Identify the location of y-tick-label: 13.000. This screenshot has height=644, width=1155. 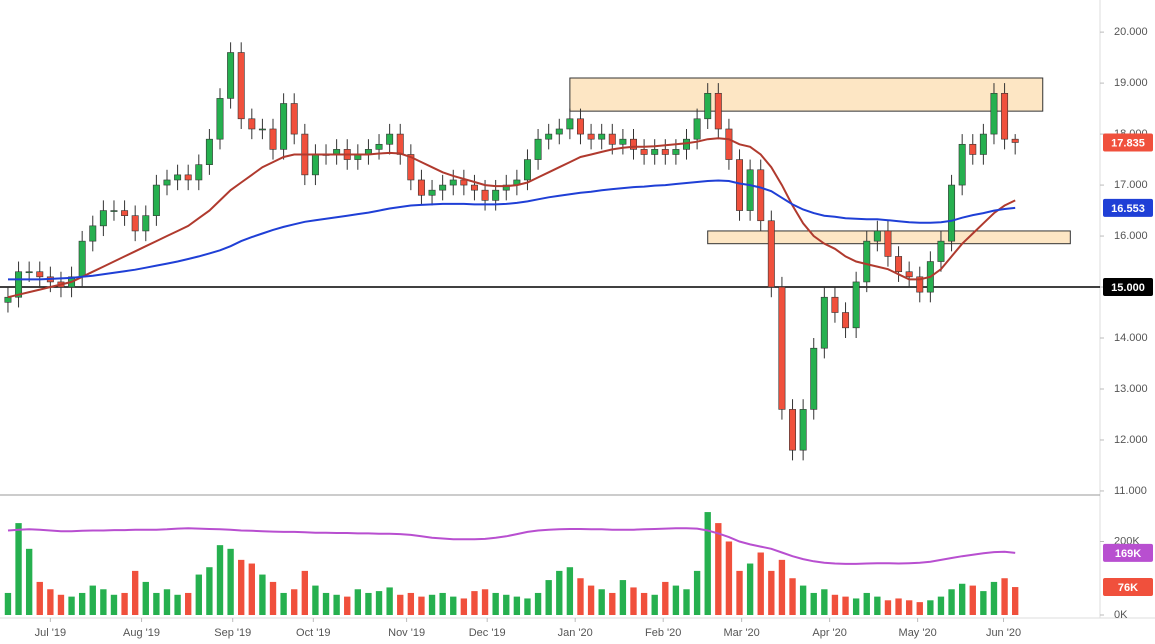
(1131, 389).